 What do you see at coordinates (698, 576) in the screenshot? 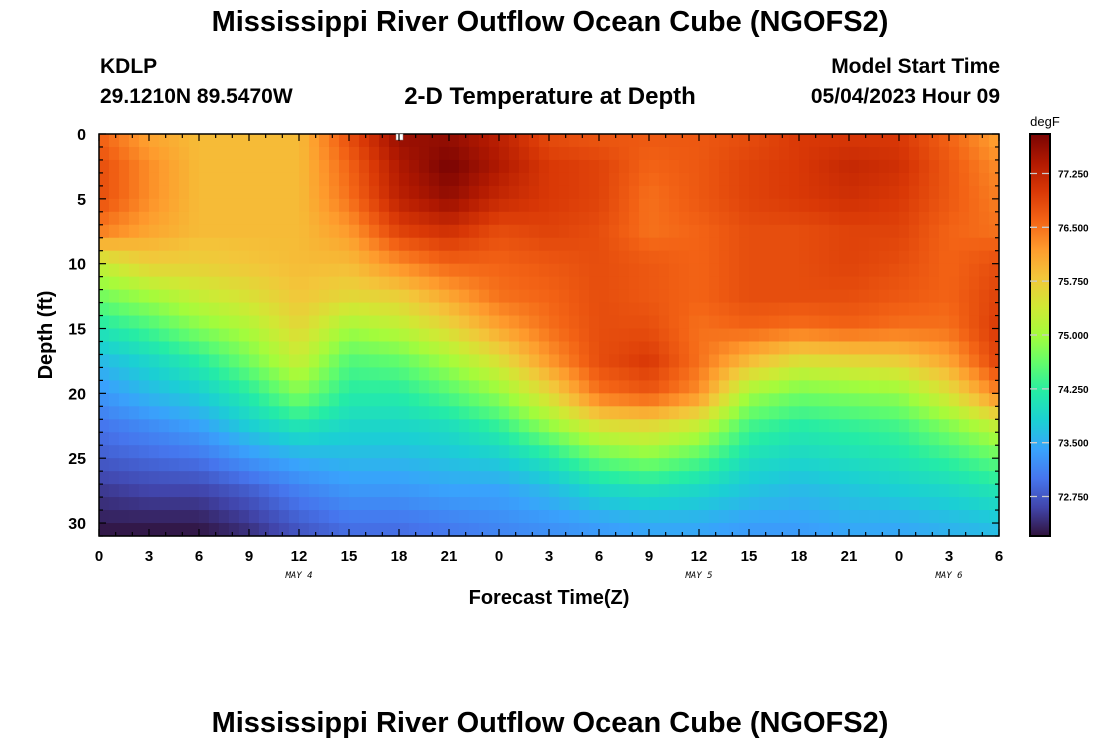
I see `day-label: MAY 5` at bounding box center [698, 576].